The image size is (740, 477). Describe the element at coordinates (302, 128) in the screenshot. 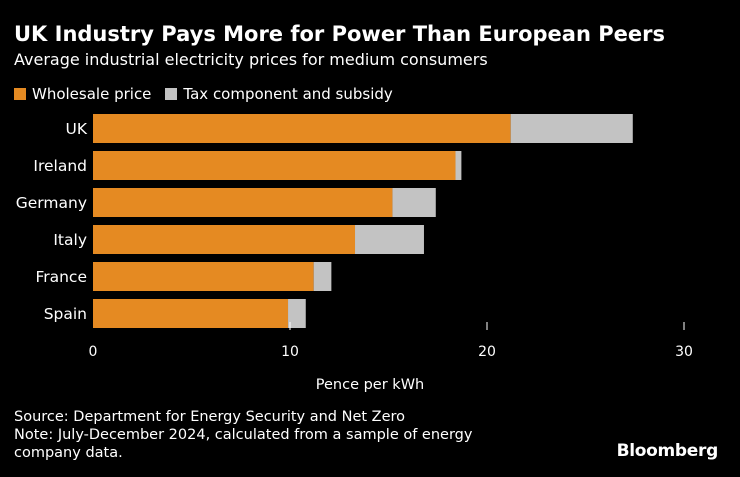

I see `bar-uk-wholesale` at that location.